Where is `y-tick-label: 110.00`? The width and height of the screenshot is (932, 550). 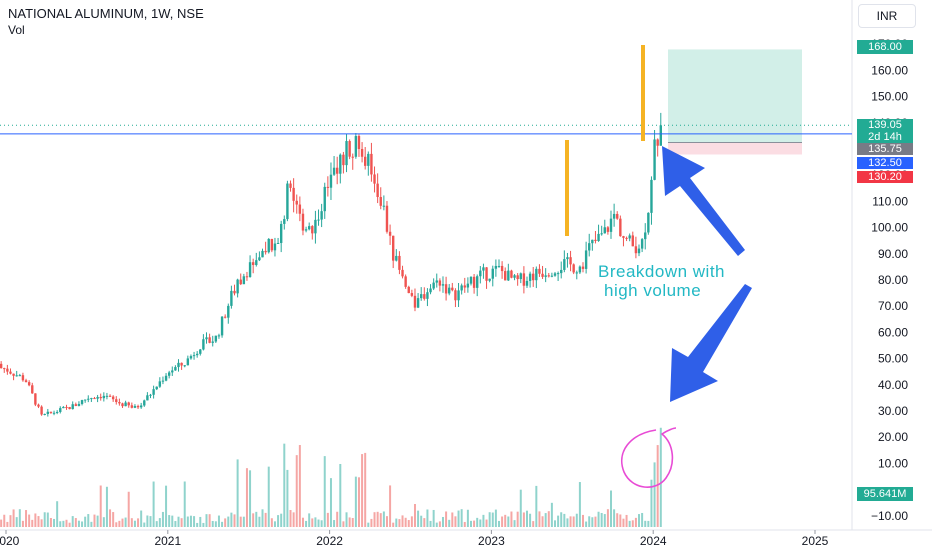 y-tick-label: 110.00 is located at coordinates (890, 201).